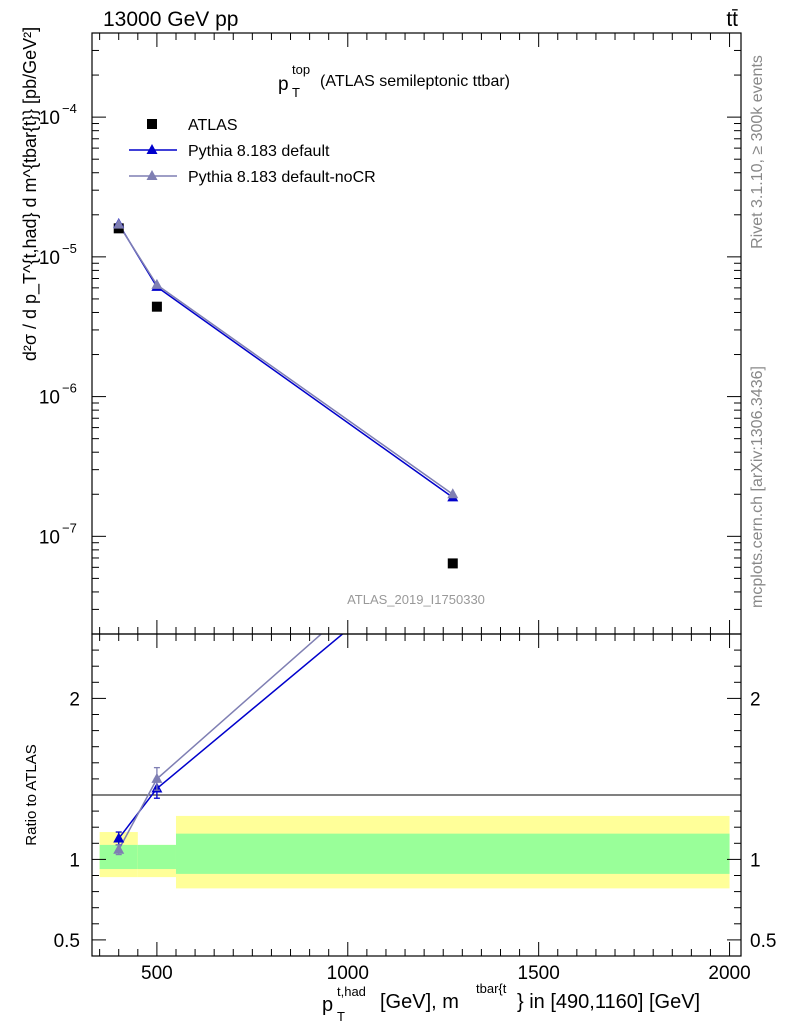 The width and height of the screenshot is (786, 1024). Describe the element at coordinates (69, 388) in the screenshot. I see `main-y-tick-label-exponent: −6` at that location.